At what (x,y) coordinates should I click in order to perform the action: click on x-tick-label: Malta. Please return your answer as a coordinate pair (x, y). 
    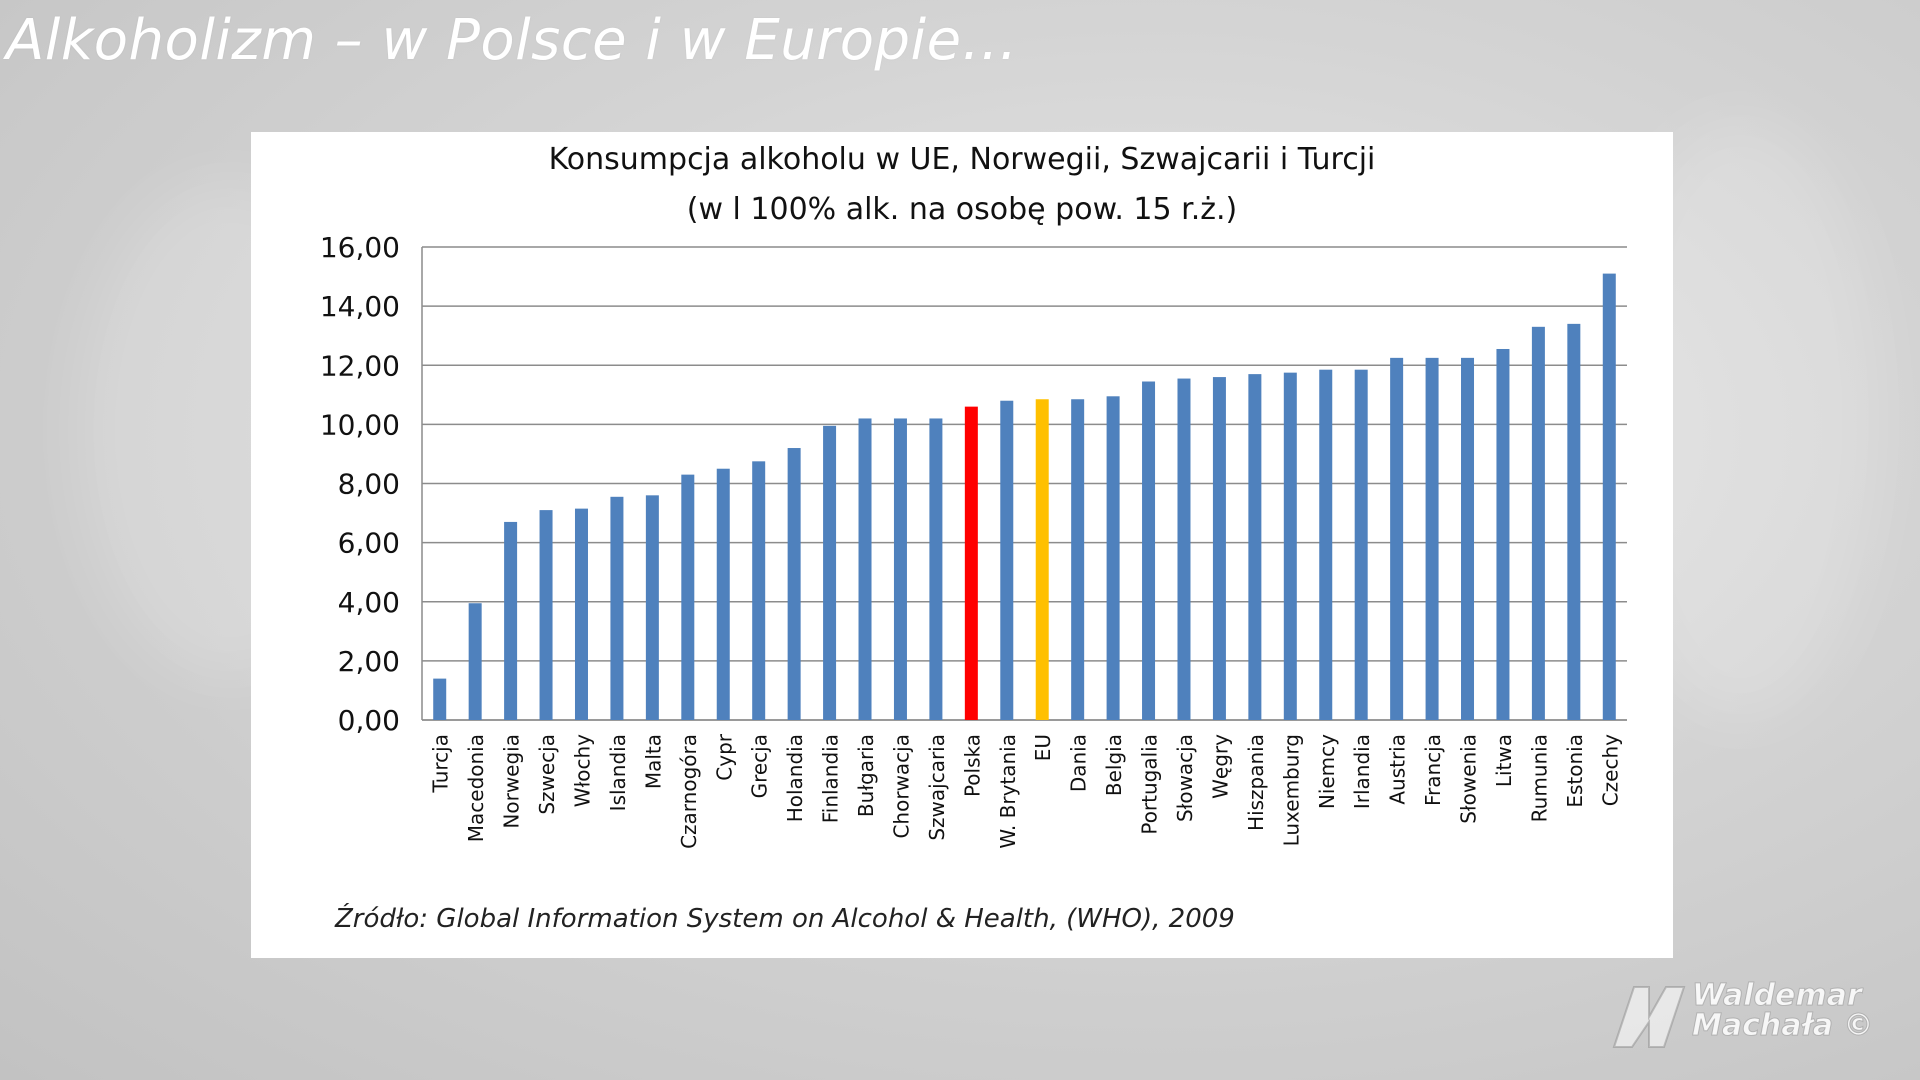
    Looking at the image, I should click on (653, 761).